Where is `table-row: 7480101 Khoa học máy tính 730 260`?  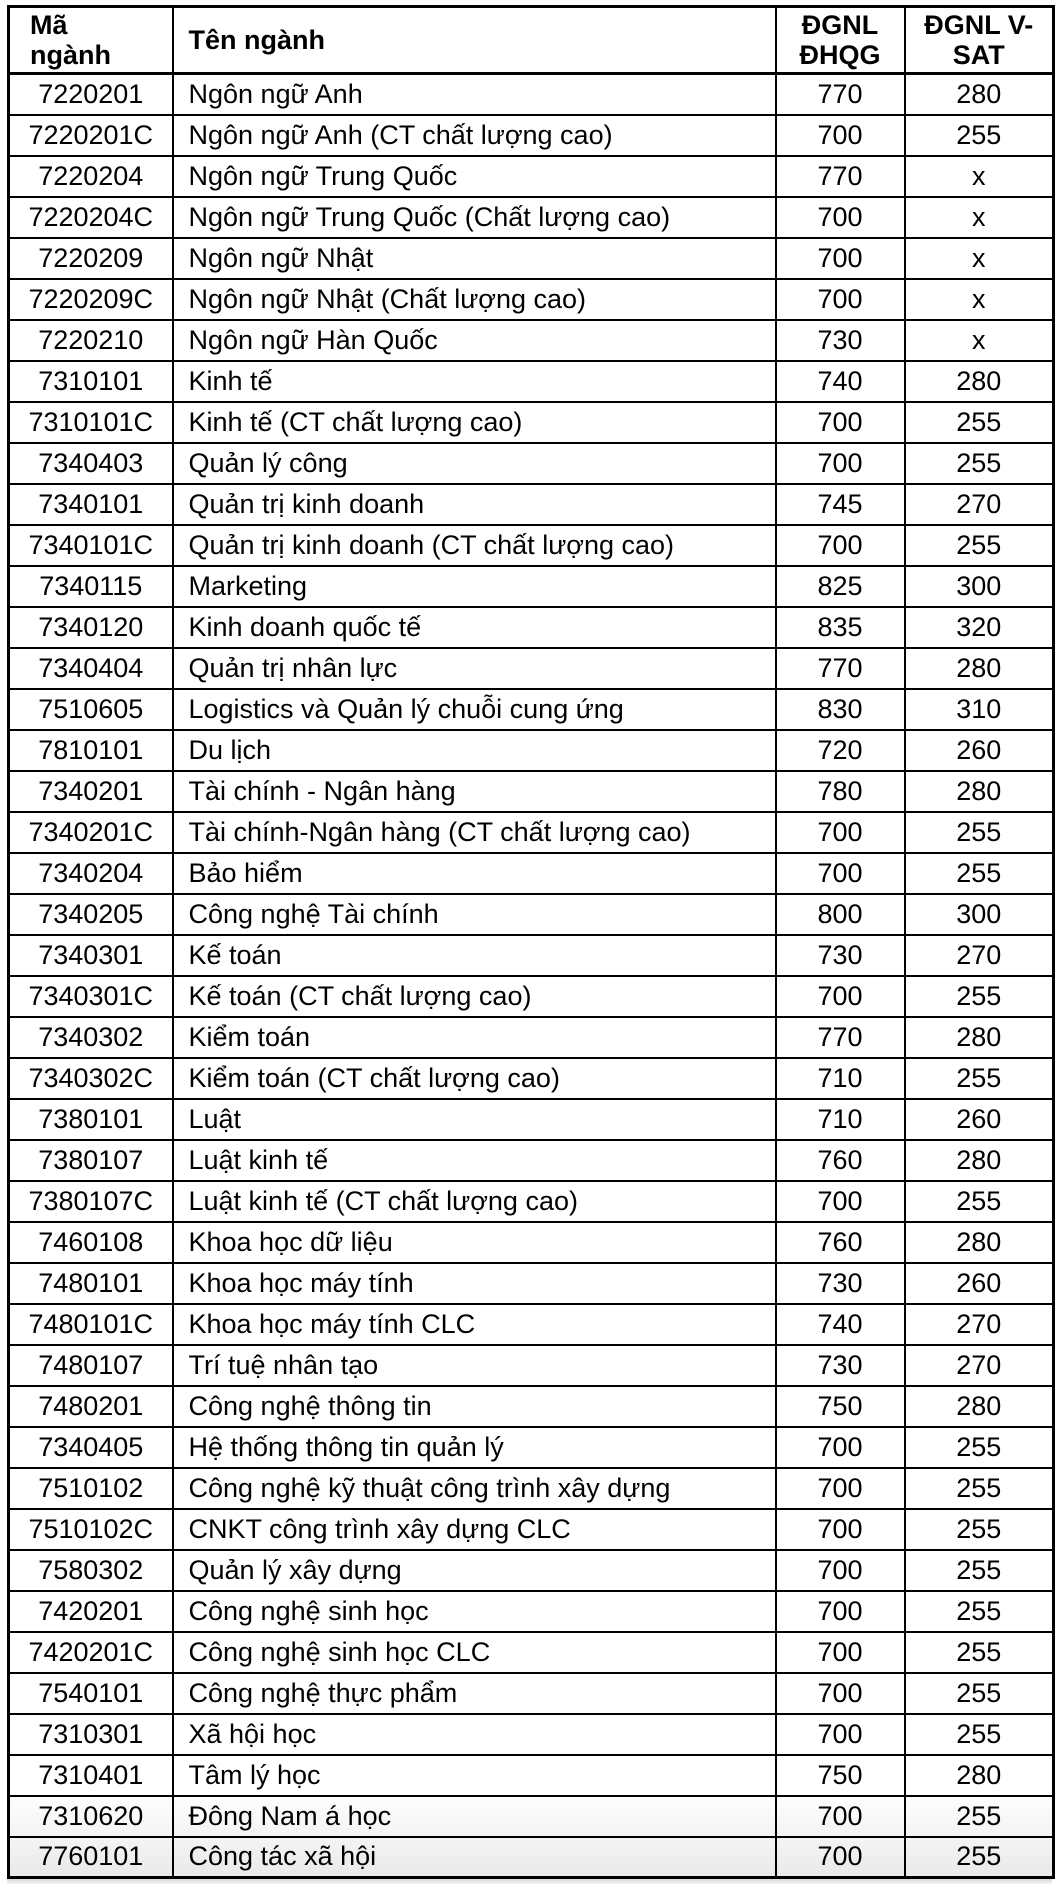 table-row: 7480101 Khoa học máy tính 730 260 is located at coordinates (531, 1283).